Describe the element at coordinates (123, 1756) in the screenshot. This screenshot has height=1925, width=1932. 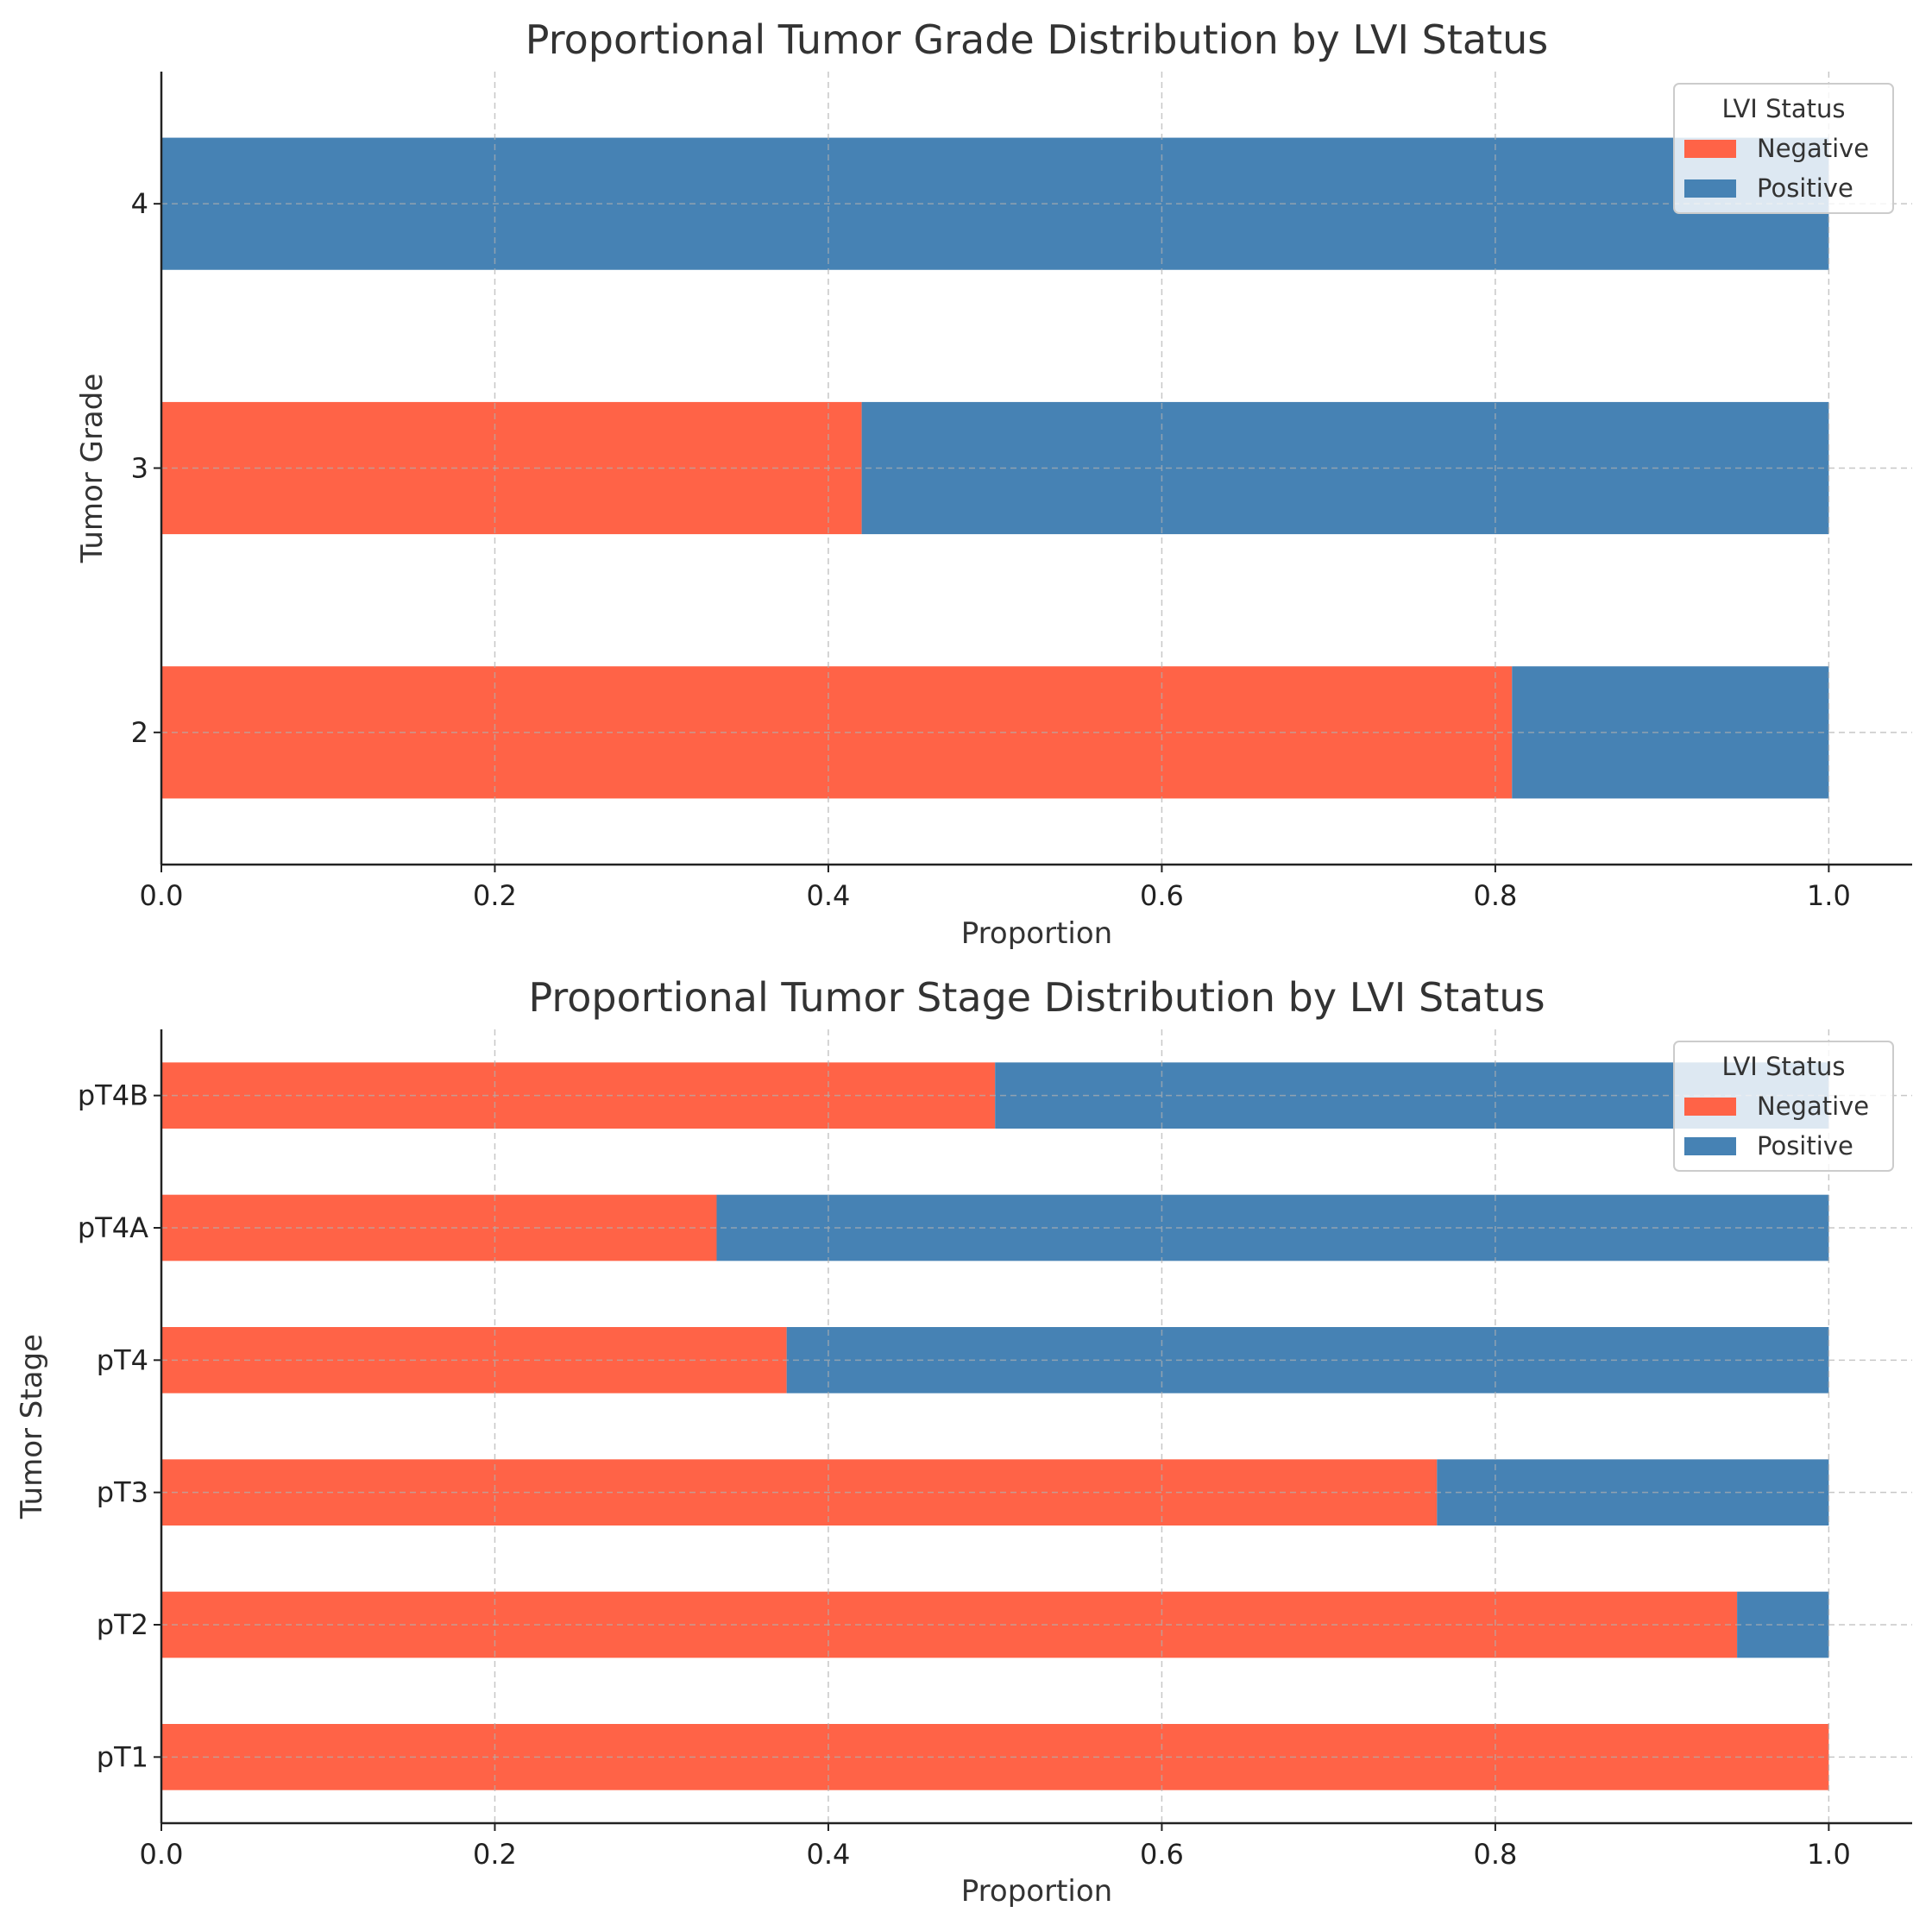
I see `y-tick-label: pT1` at that location.